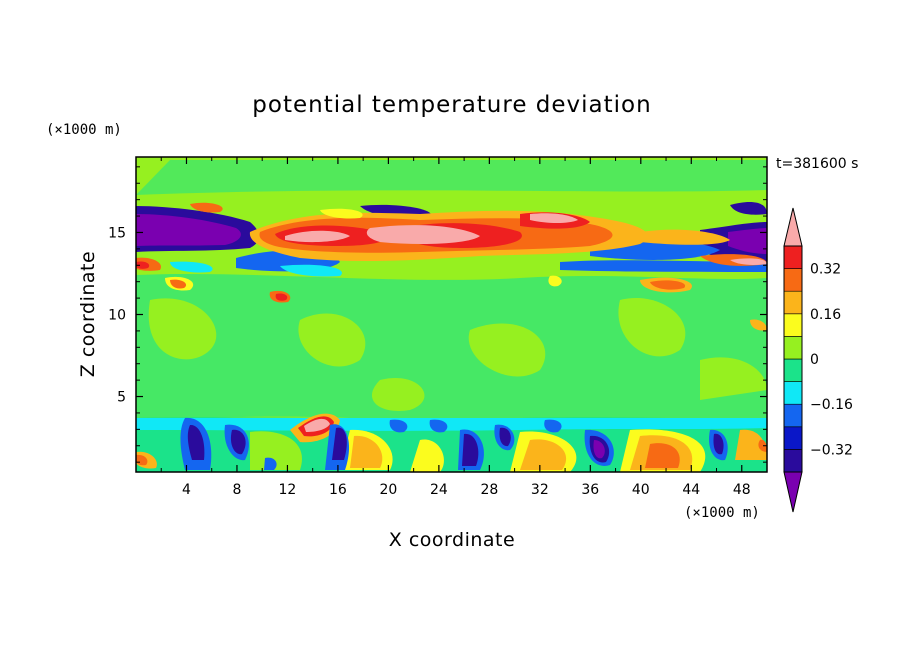  I want to click on x-tick-label: 4, so click(186, 490).